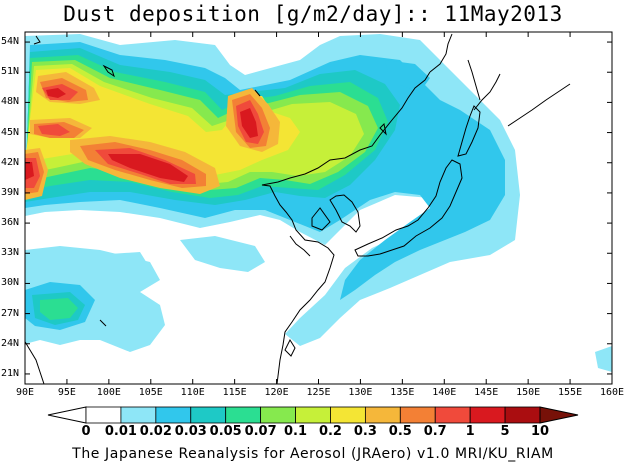 This screenshot has width=626, height=466. Describe the element at coordinates (150, 392) in the screenshot. I see `lon-tick-label: 105E` at that location.